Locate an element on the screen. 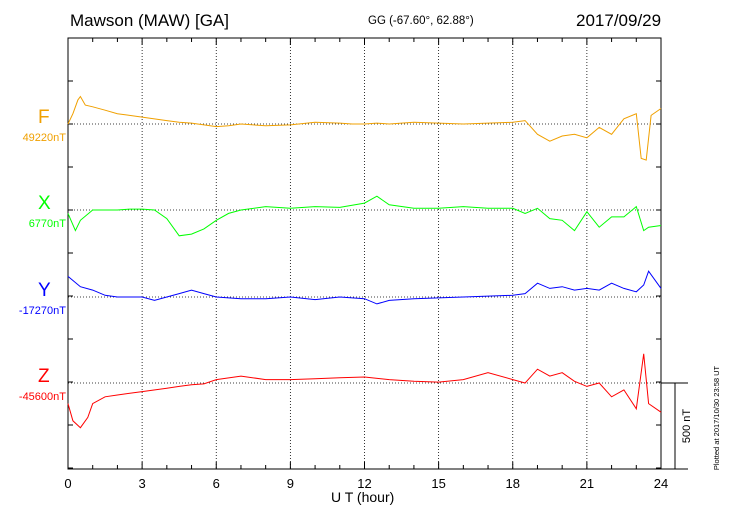 The width and height of the screenshot is (730, 520). station-title: Mawson (MAW) [GA] is located at coordinates (149, 20).